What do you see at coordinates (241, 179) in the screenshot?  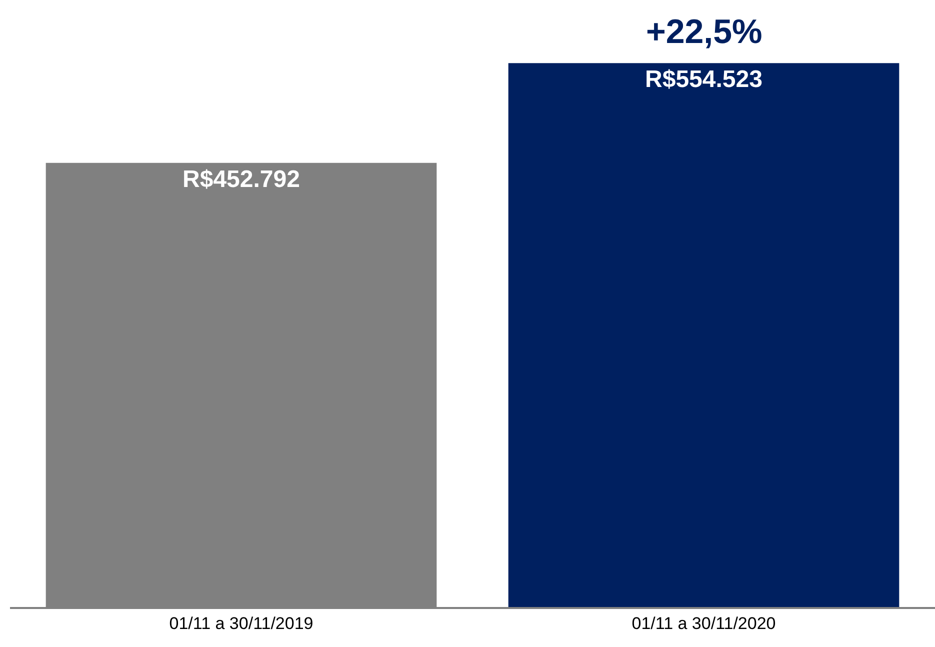 I see `data-label: R$452.792` at bounding box center [241, 179].